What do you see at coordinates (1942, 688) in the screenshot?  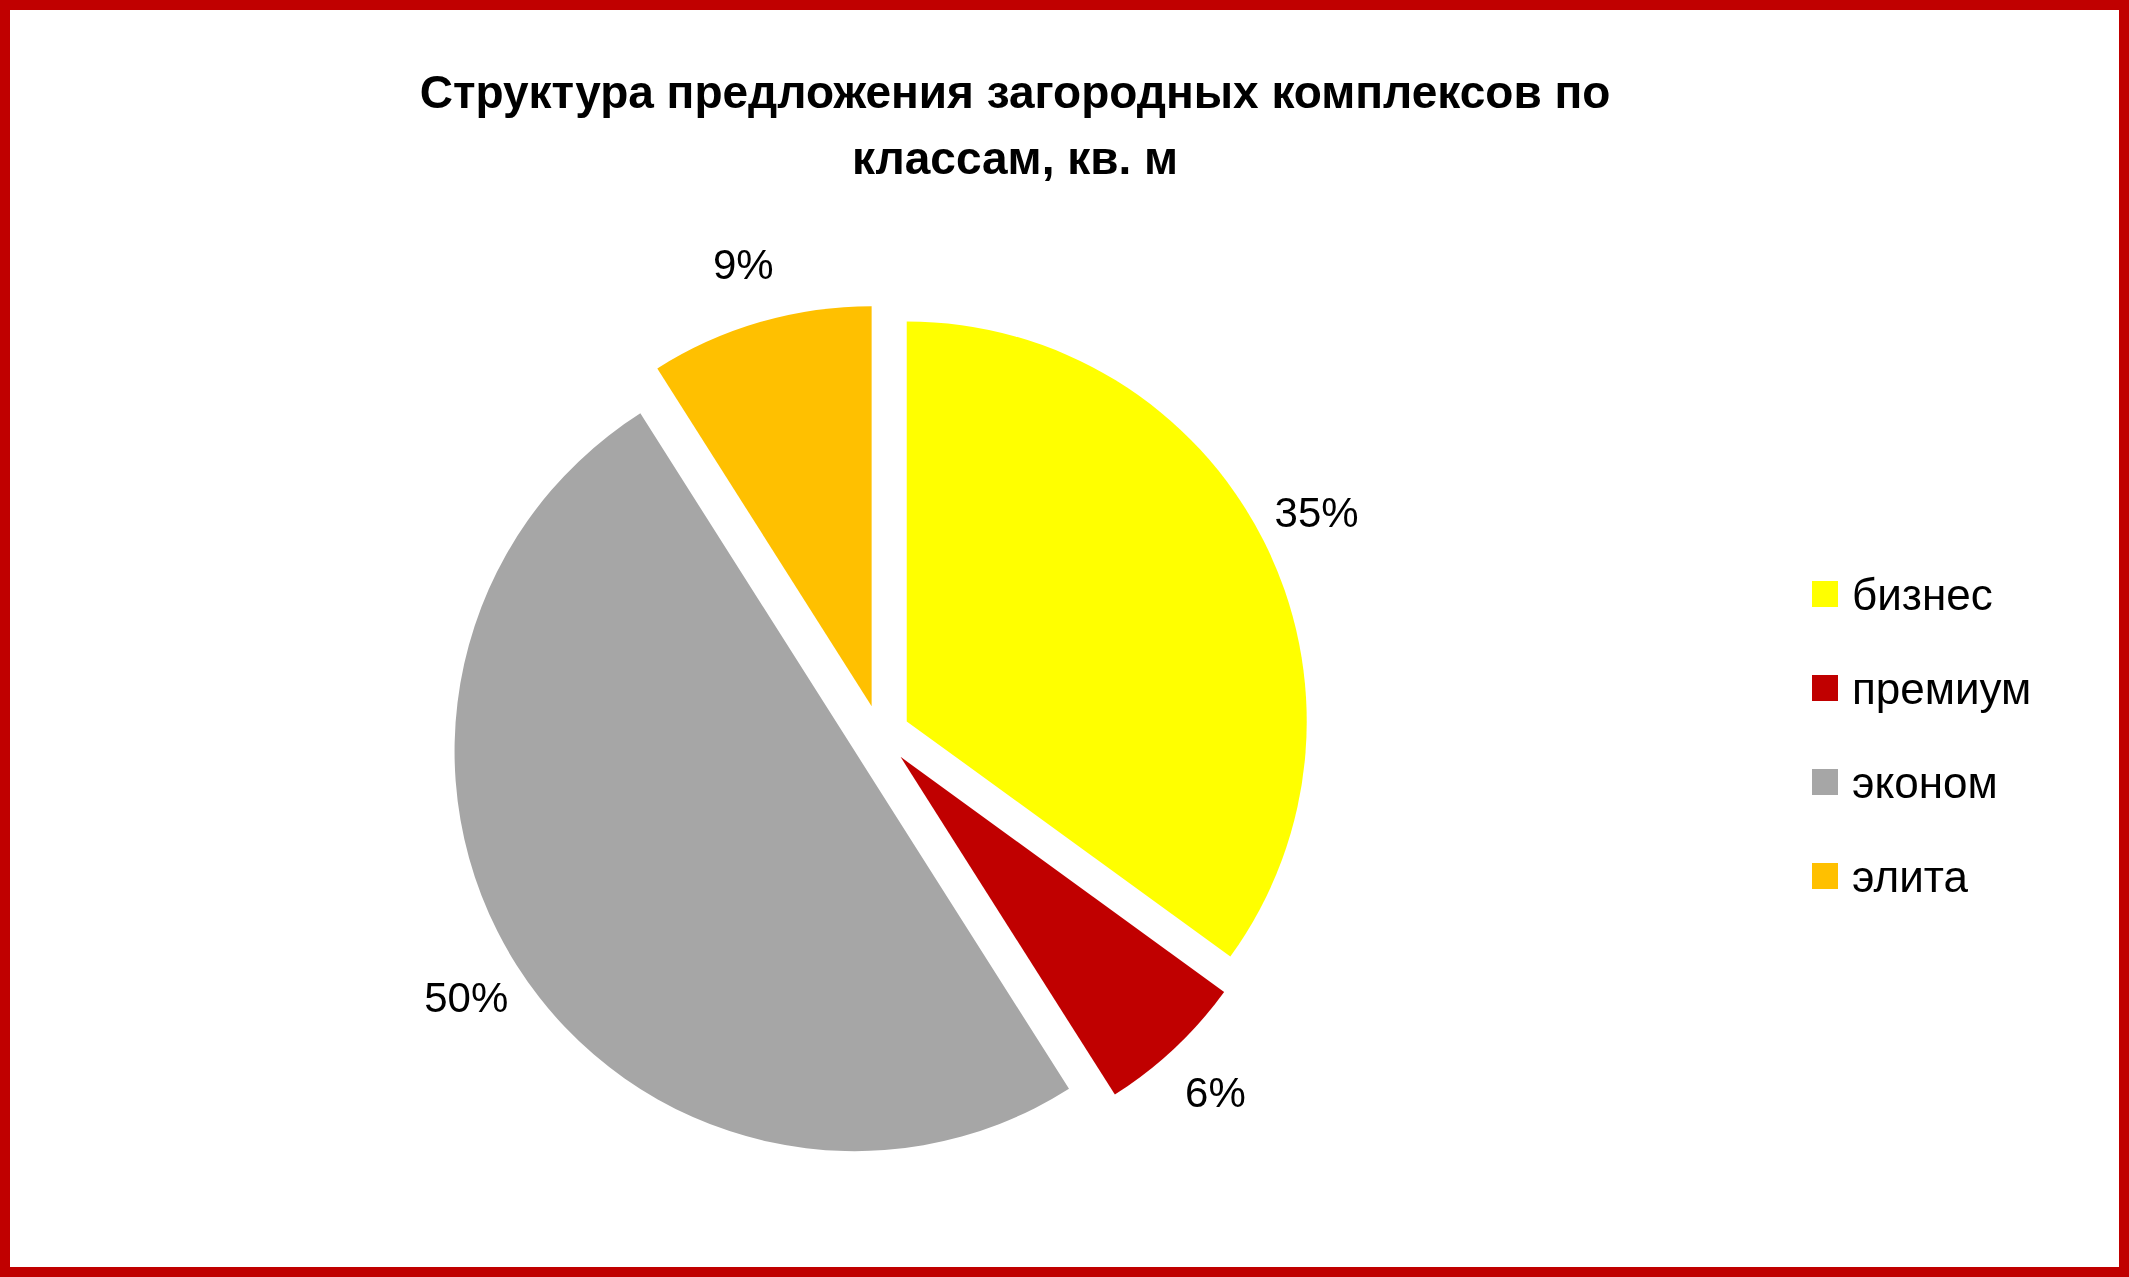 I see `legend-label: премиум` at bounding box center [1942, 688].